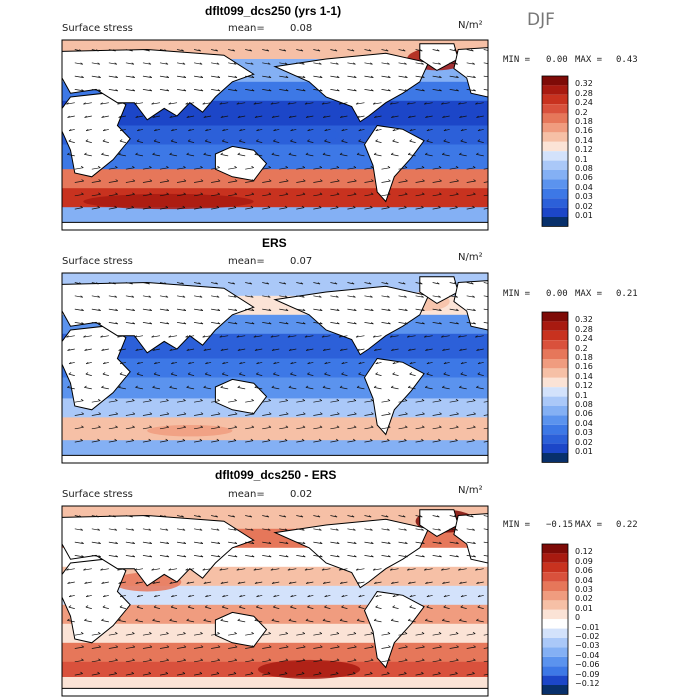 This screenshot has width=700, height=700. Describe the element at coordinates (578, 618) in the screenshot. I see `colorbar-tick-label: 0` at that location.